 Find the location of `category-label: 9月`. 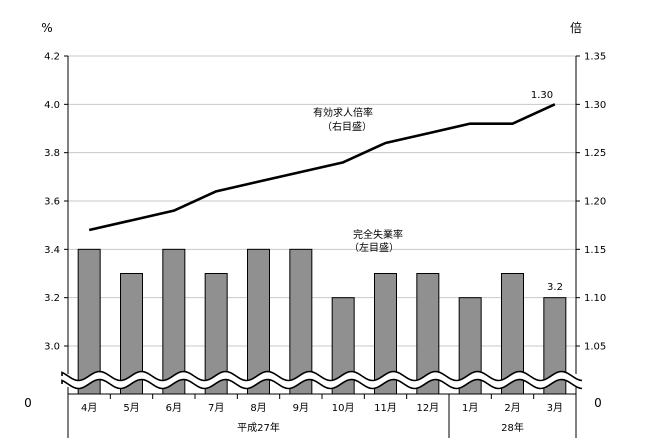

category-label: 9月 is located at coordinates (301, 408).